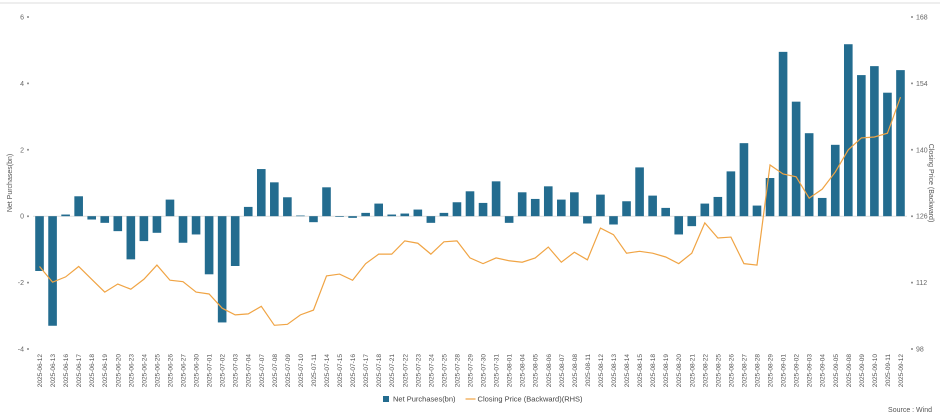  I want to click on x-tick-label: 2025-07-04, so click(249, 371).